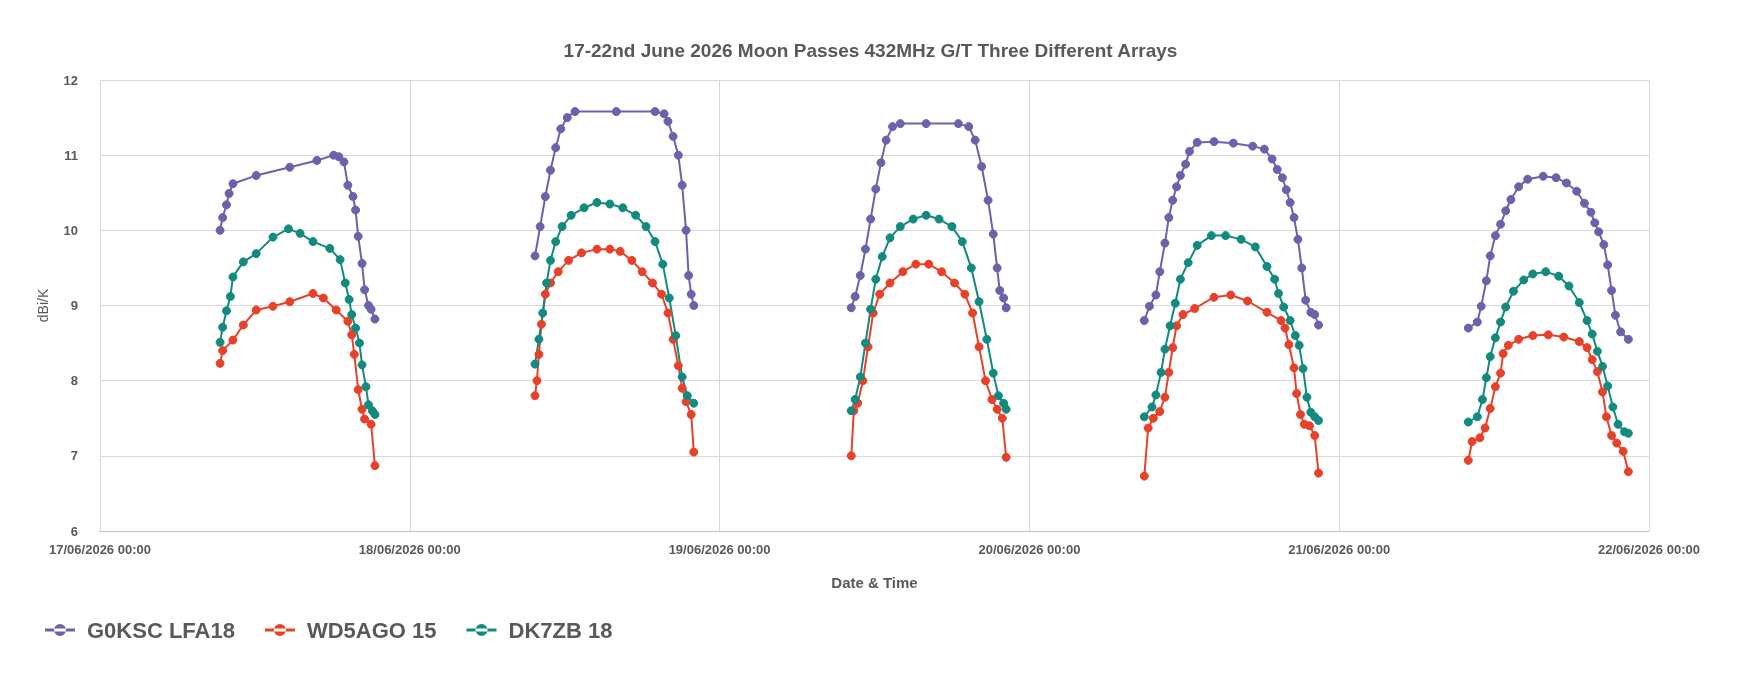  I want to click on chart-title: 17-22nd June 2026 Moon Passes 432MHz G/T Three Different Arrays, so click(870, 50).